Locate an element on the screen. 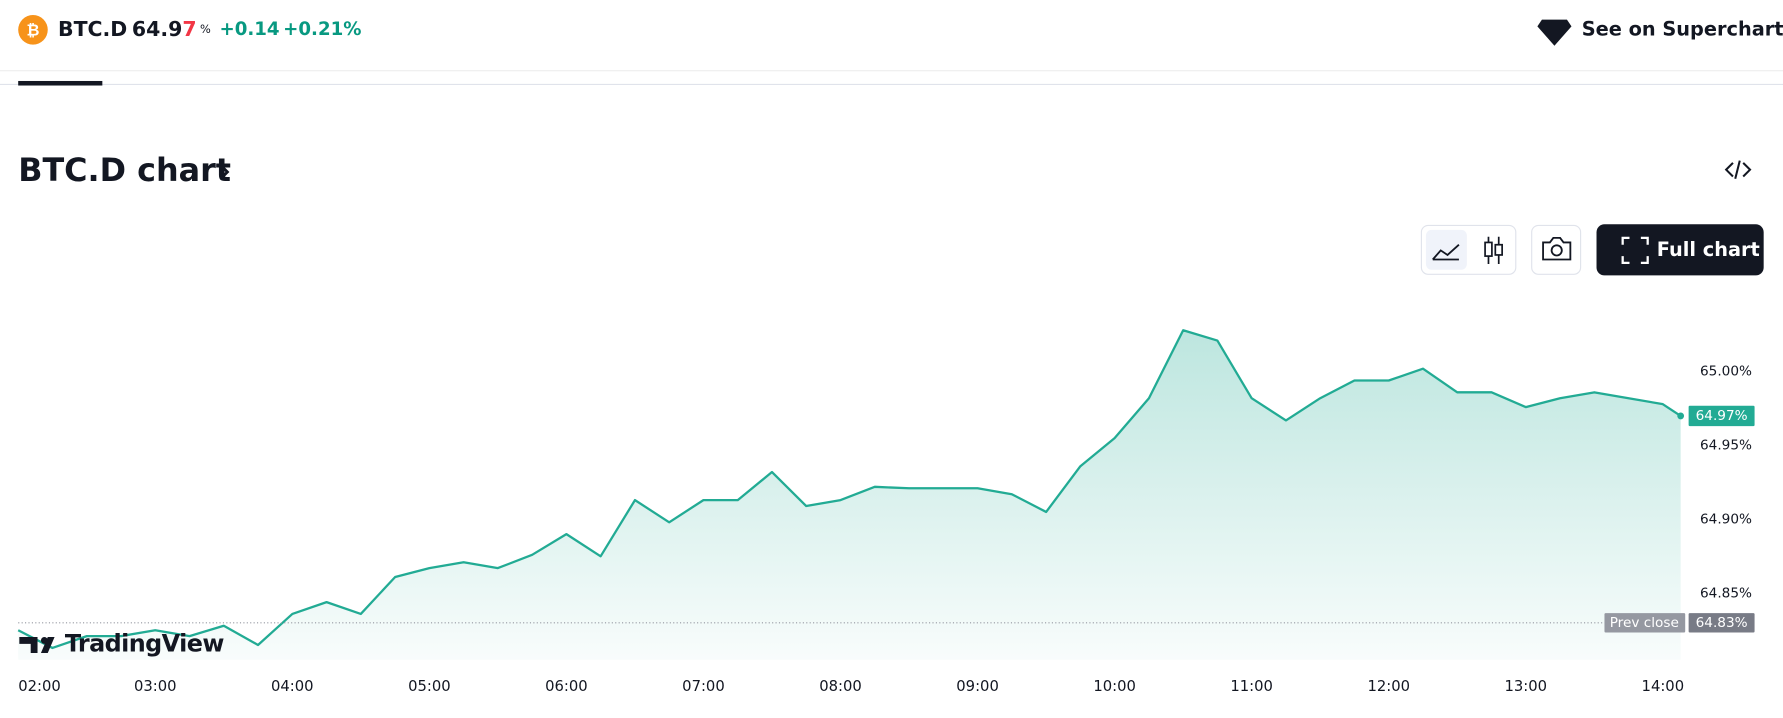  x-tick-label: 07:00 is located at coordinates (703, 686).